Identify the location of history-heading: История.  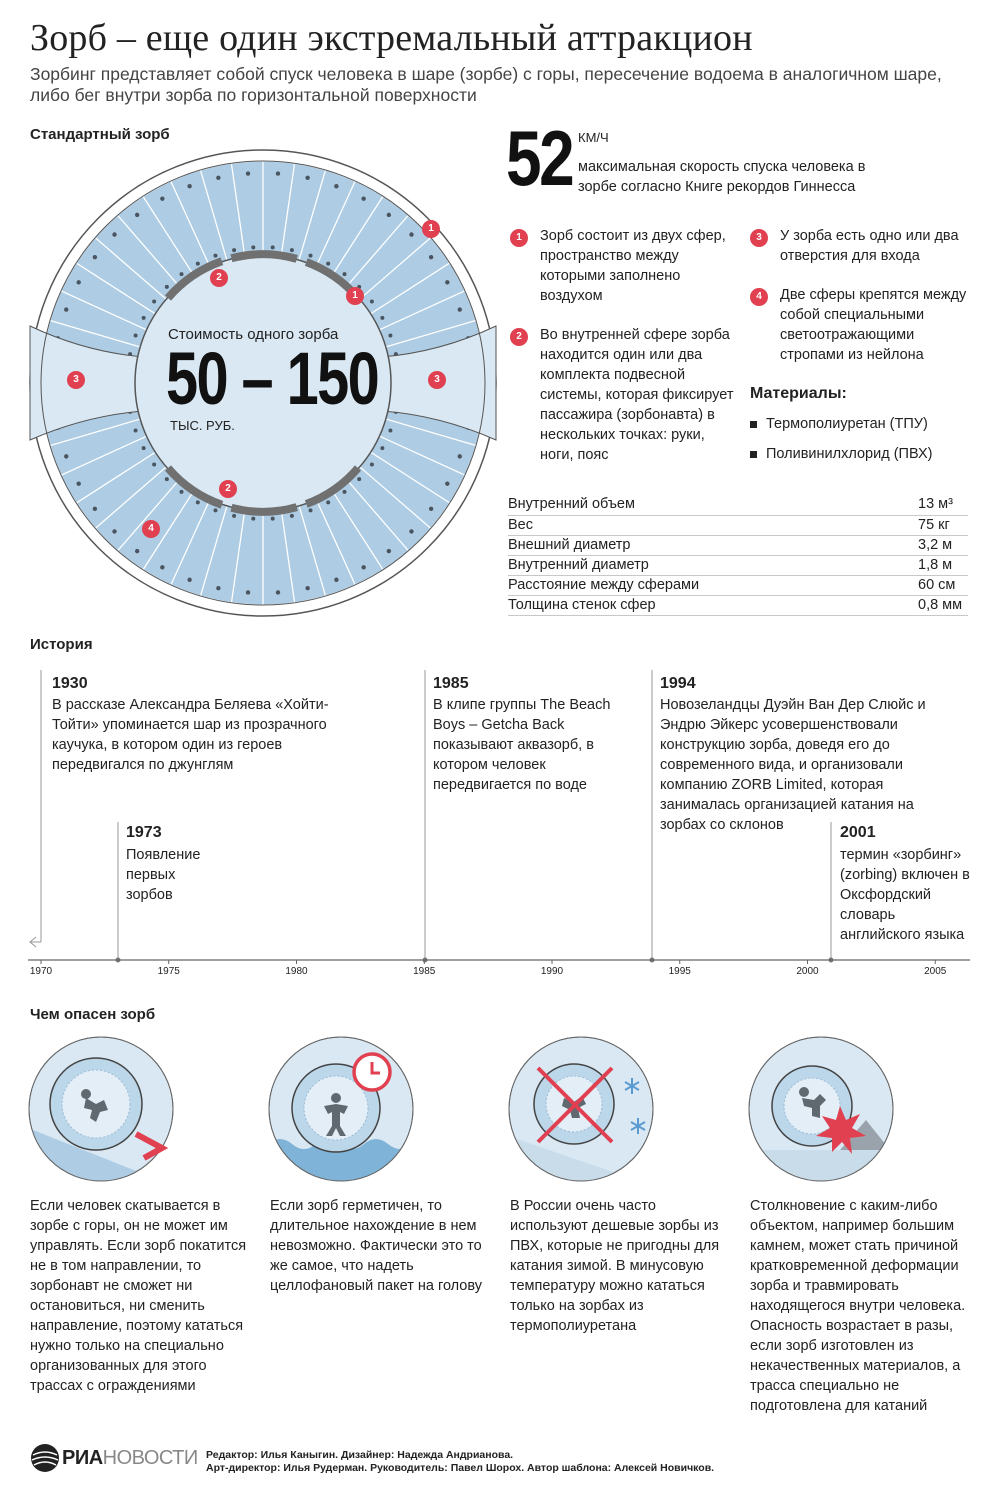
(61, 644).